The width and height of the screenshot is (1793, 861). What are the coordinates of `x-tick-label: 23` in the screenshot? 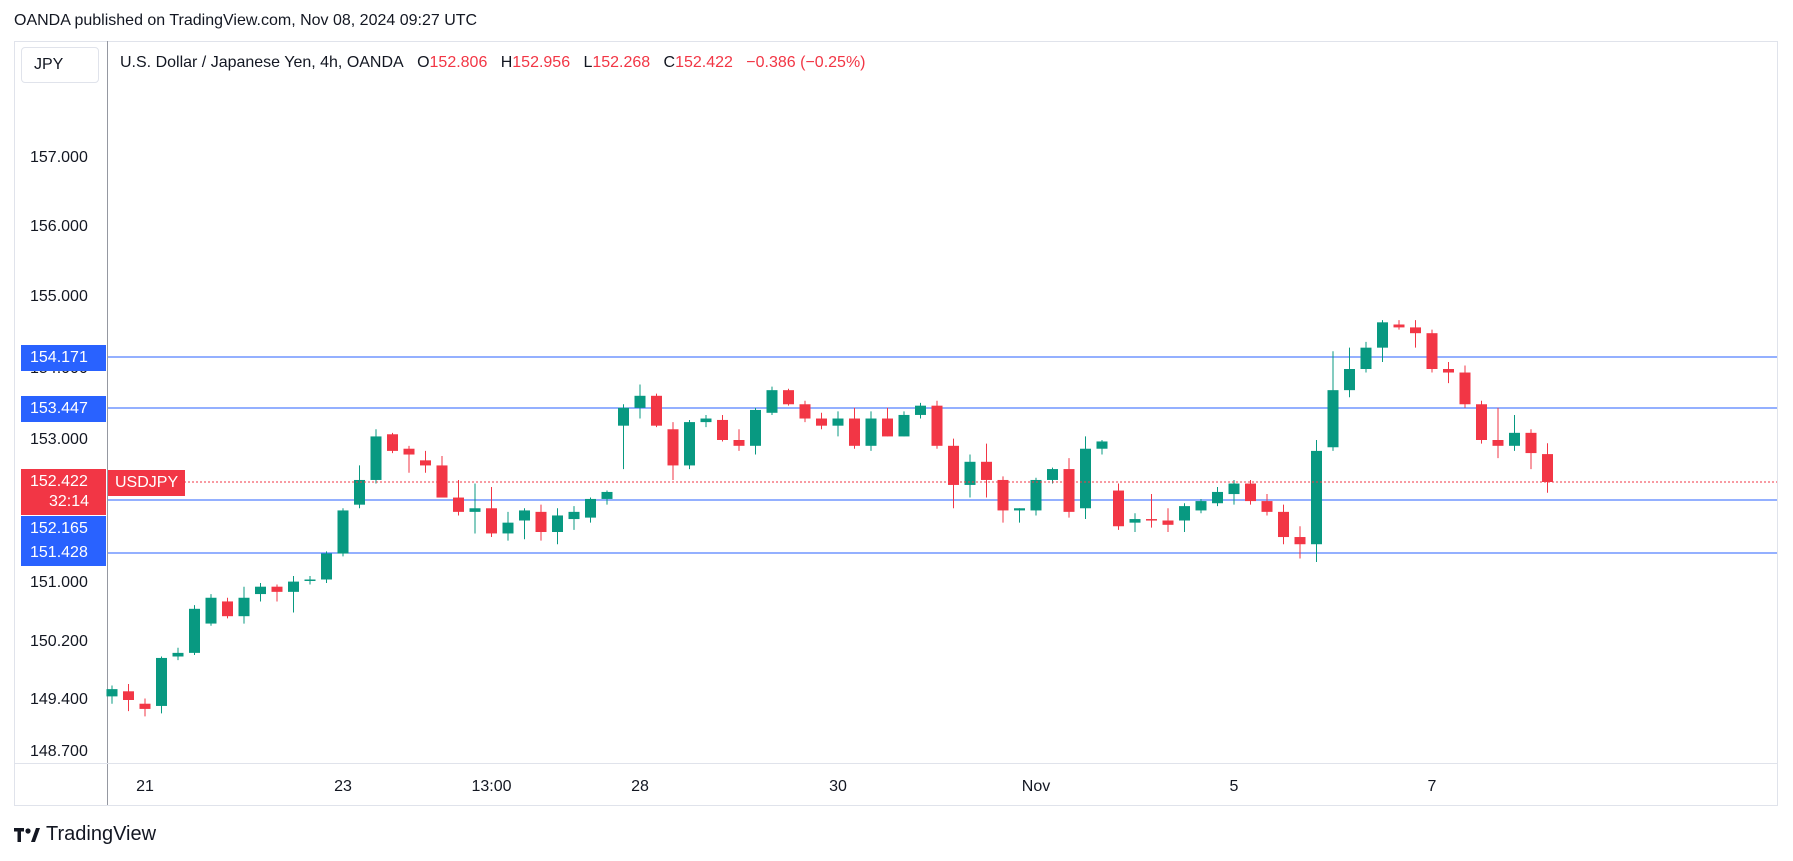 It's located at (343, 786).